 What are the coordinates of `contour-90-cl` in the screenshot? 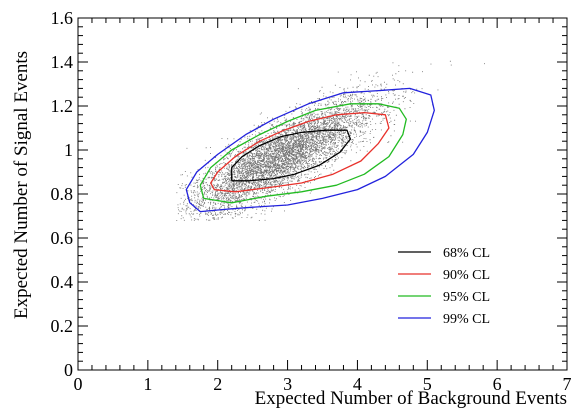 It's located at (300, 152).